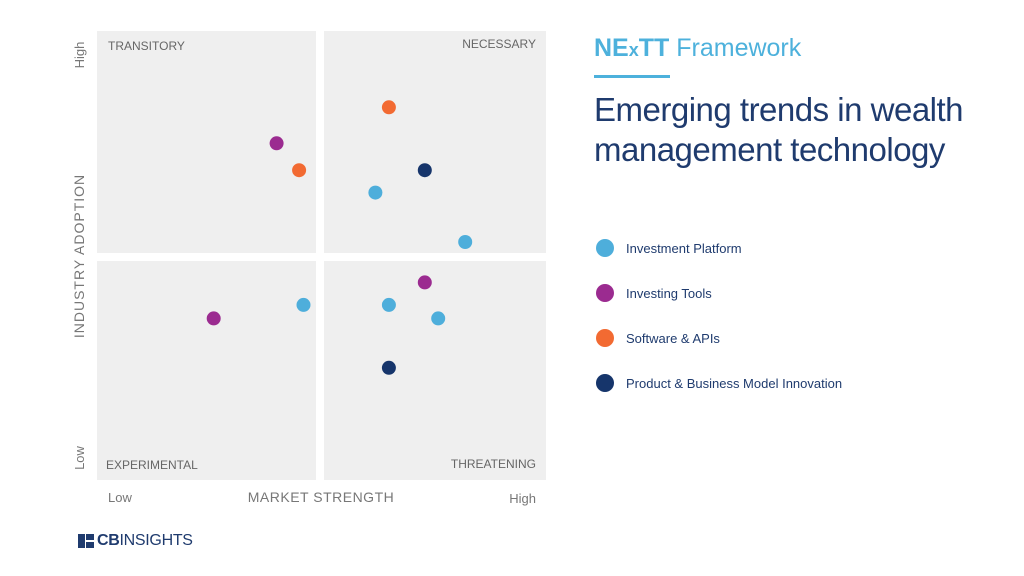 The width and height of the screenshot is (1024, 576). I want to click on quadrant-label-experimental: EXPERIMENTAL, so click(152, 465).